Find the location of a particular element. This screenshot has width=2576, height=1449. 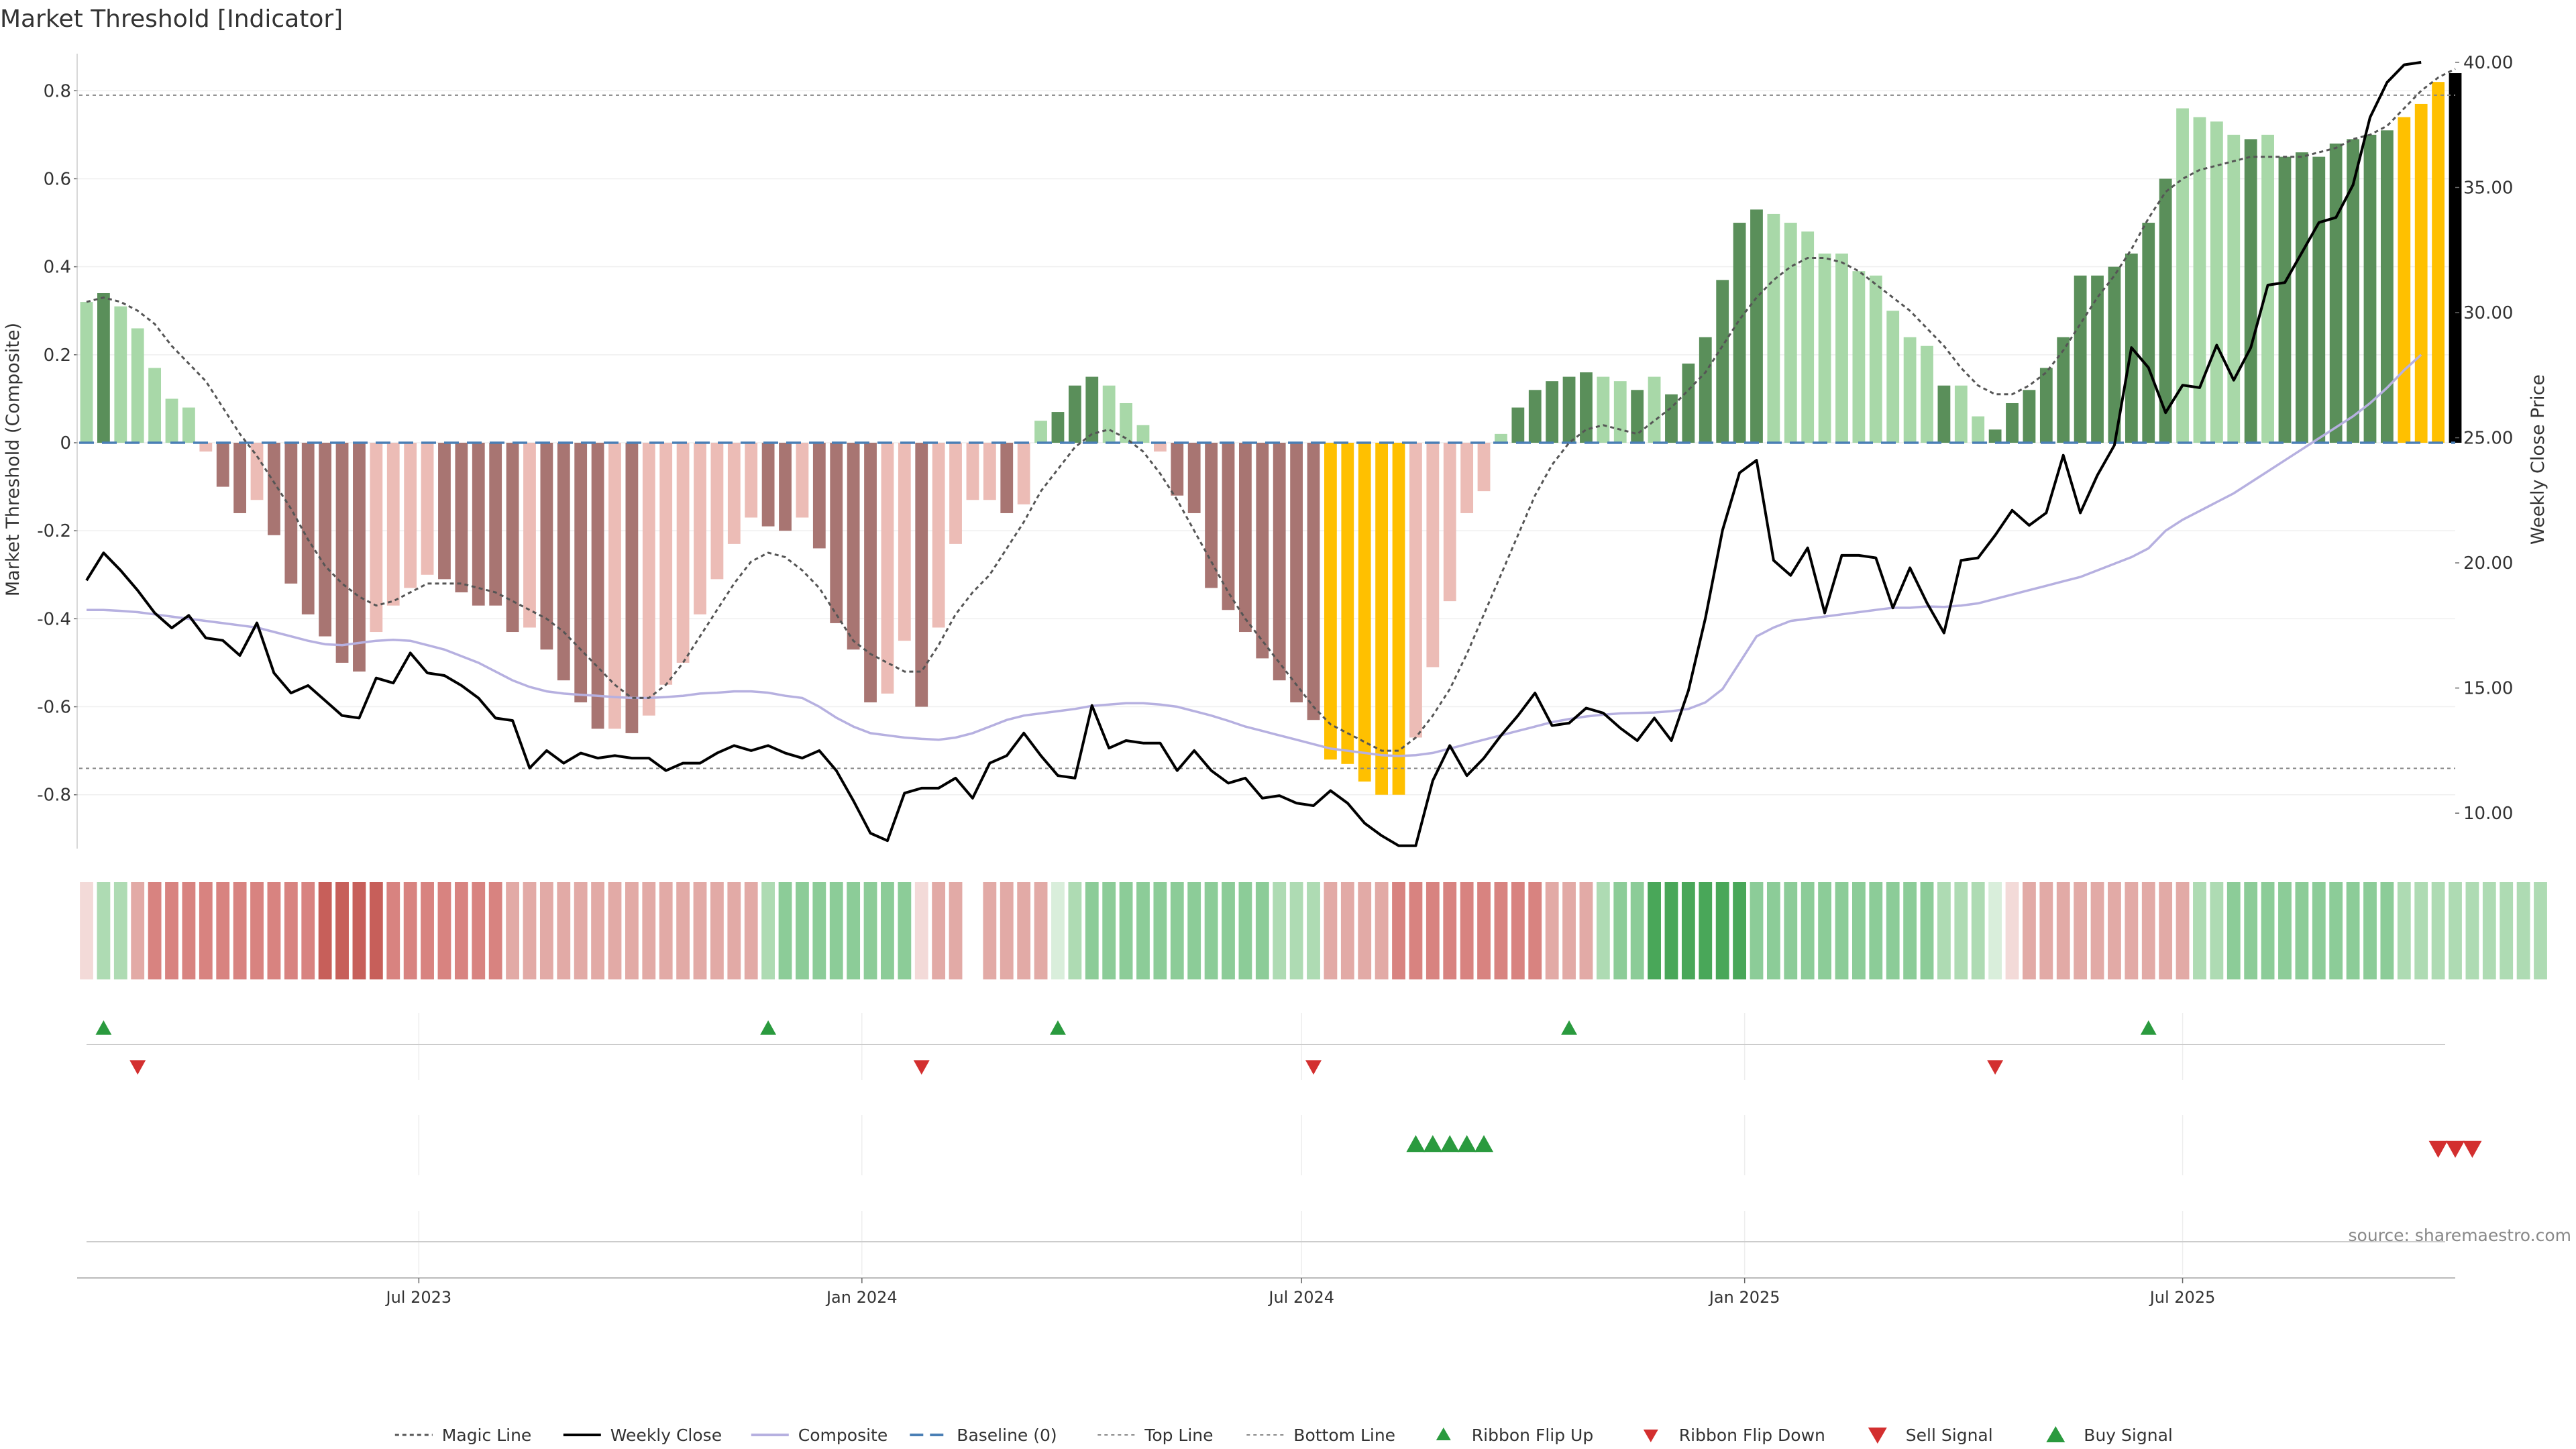

left-tick-label: 0 is located at coordinates (65, 443).